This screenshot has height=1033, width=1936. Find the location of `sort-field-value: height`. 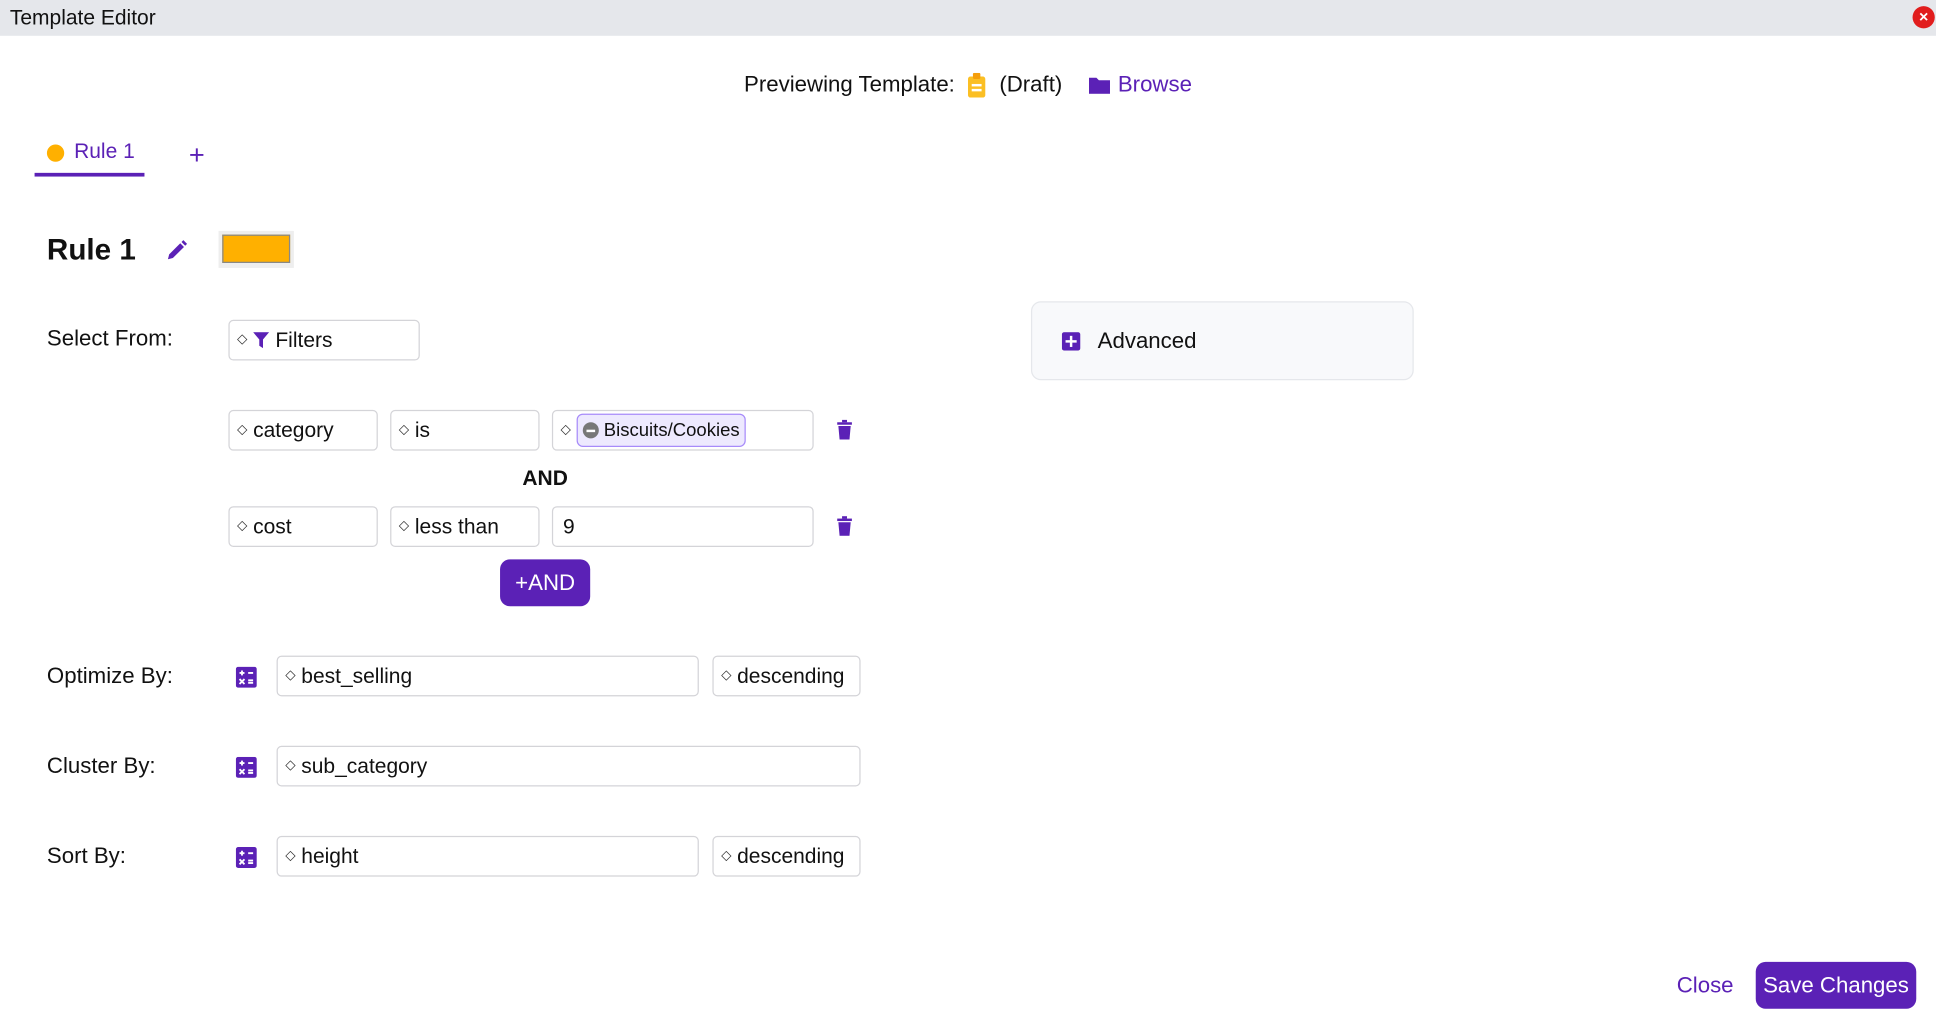

sort-field-value: height is located at coordinates (330, 855).